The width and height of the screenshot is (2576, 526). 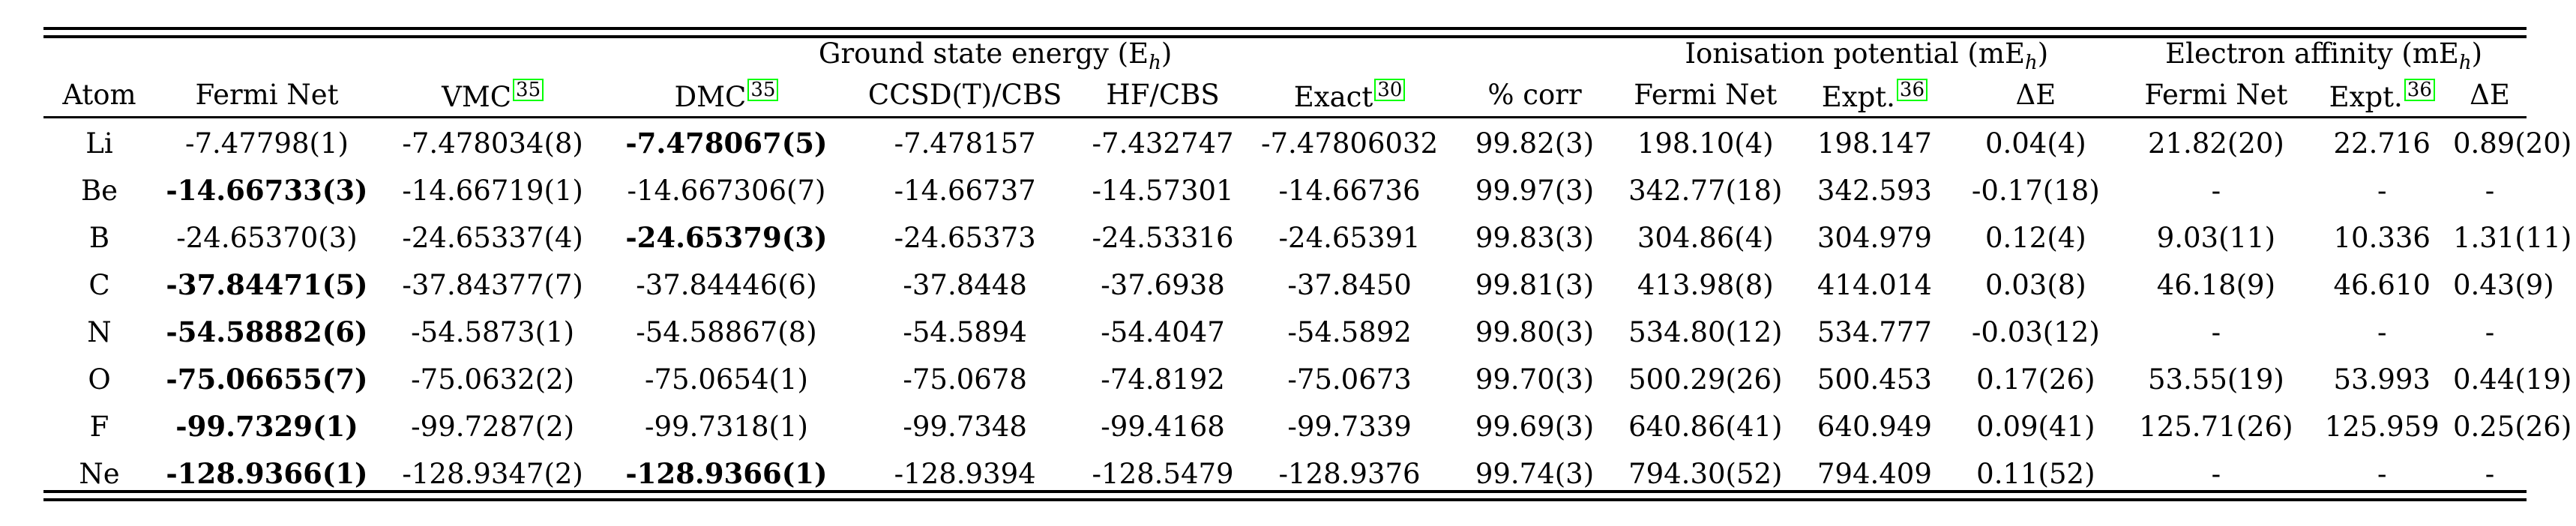 I want to click on table-cell-vmc: -7.478034(8), so click(x=493, y=143).